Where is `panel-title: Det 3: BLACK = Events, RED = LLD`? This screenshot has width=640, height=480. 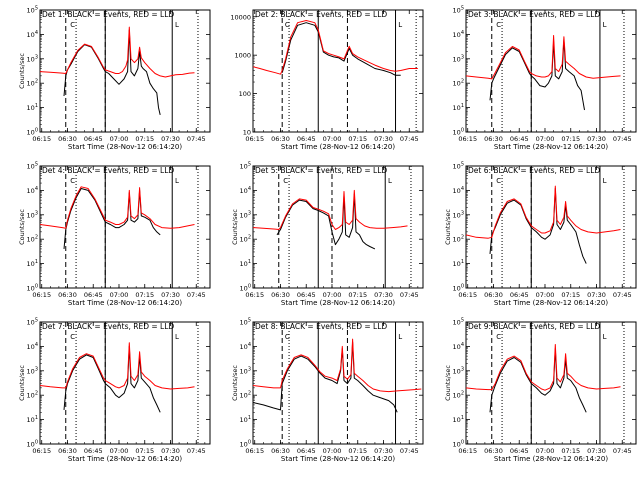 panel-title: Det 3: BLACK = Events, RED = LLD is located at coordinates (534, 14).